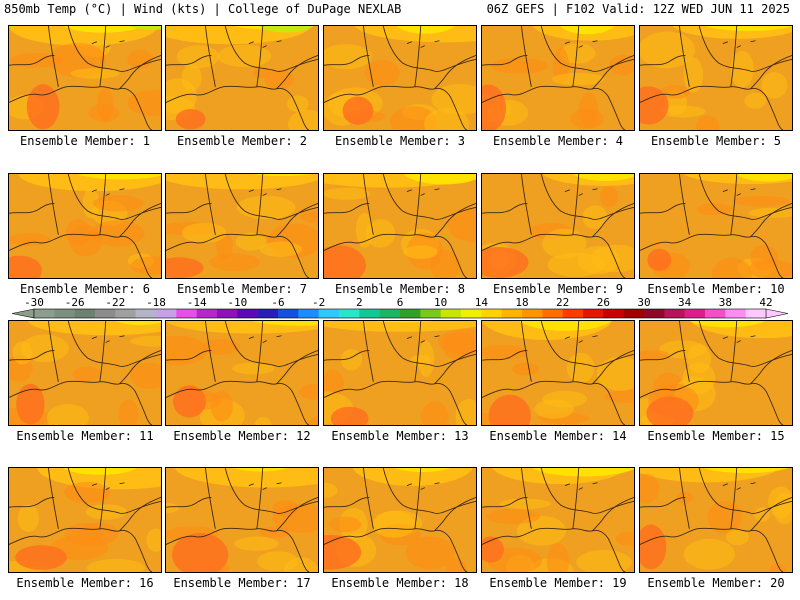 Image resolution: width=800 pixels, height=600 pixels. What do you see at coordinates (685, 302) in the screenshot?
I see `colorbar-tick-label: 34` at bounding box center [685, 302].